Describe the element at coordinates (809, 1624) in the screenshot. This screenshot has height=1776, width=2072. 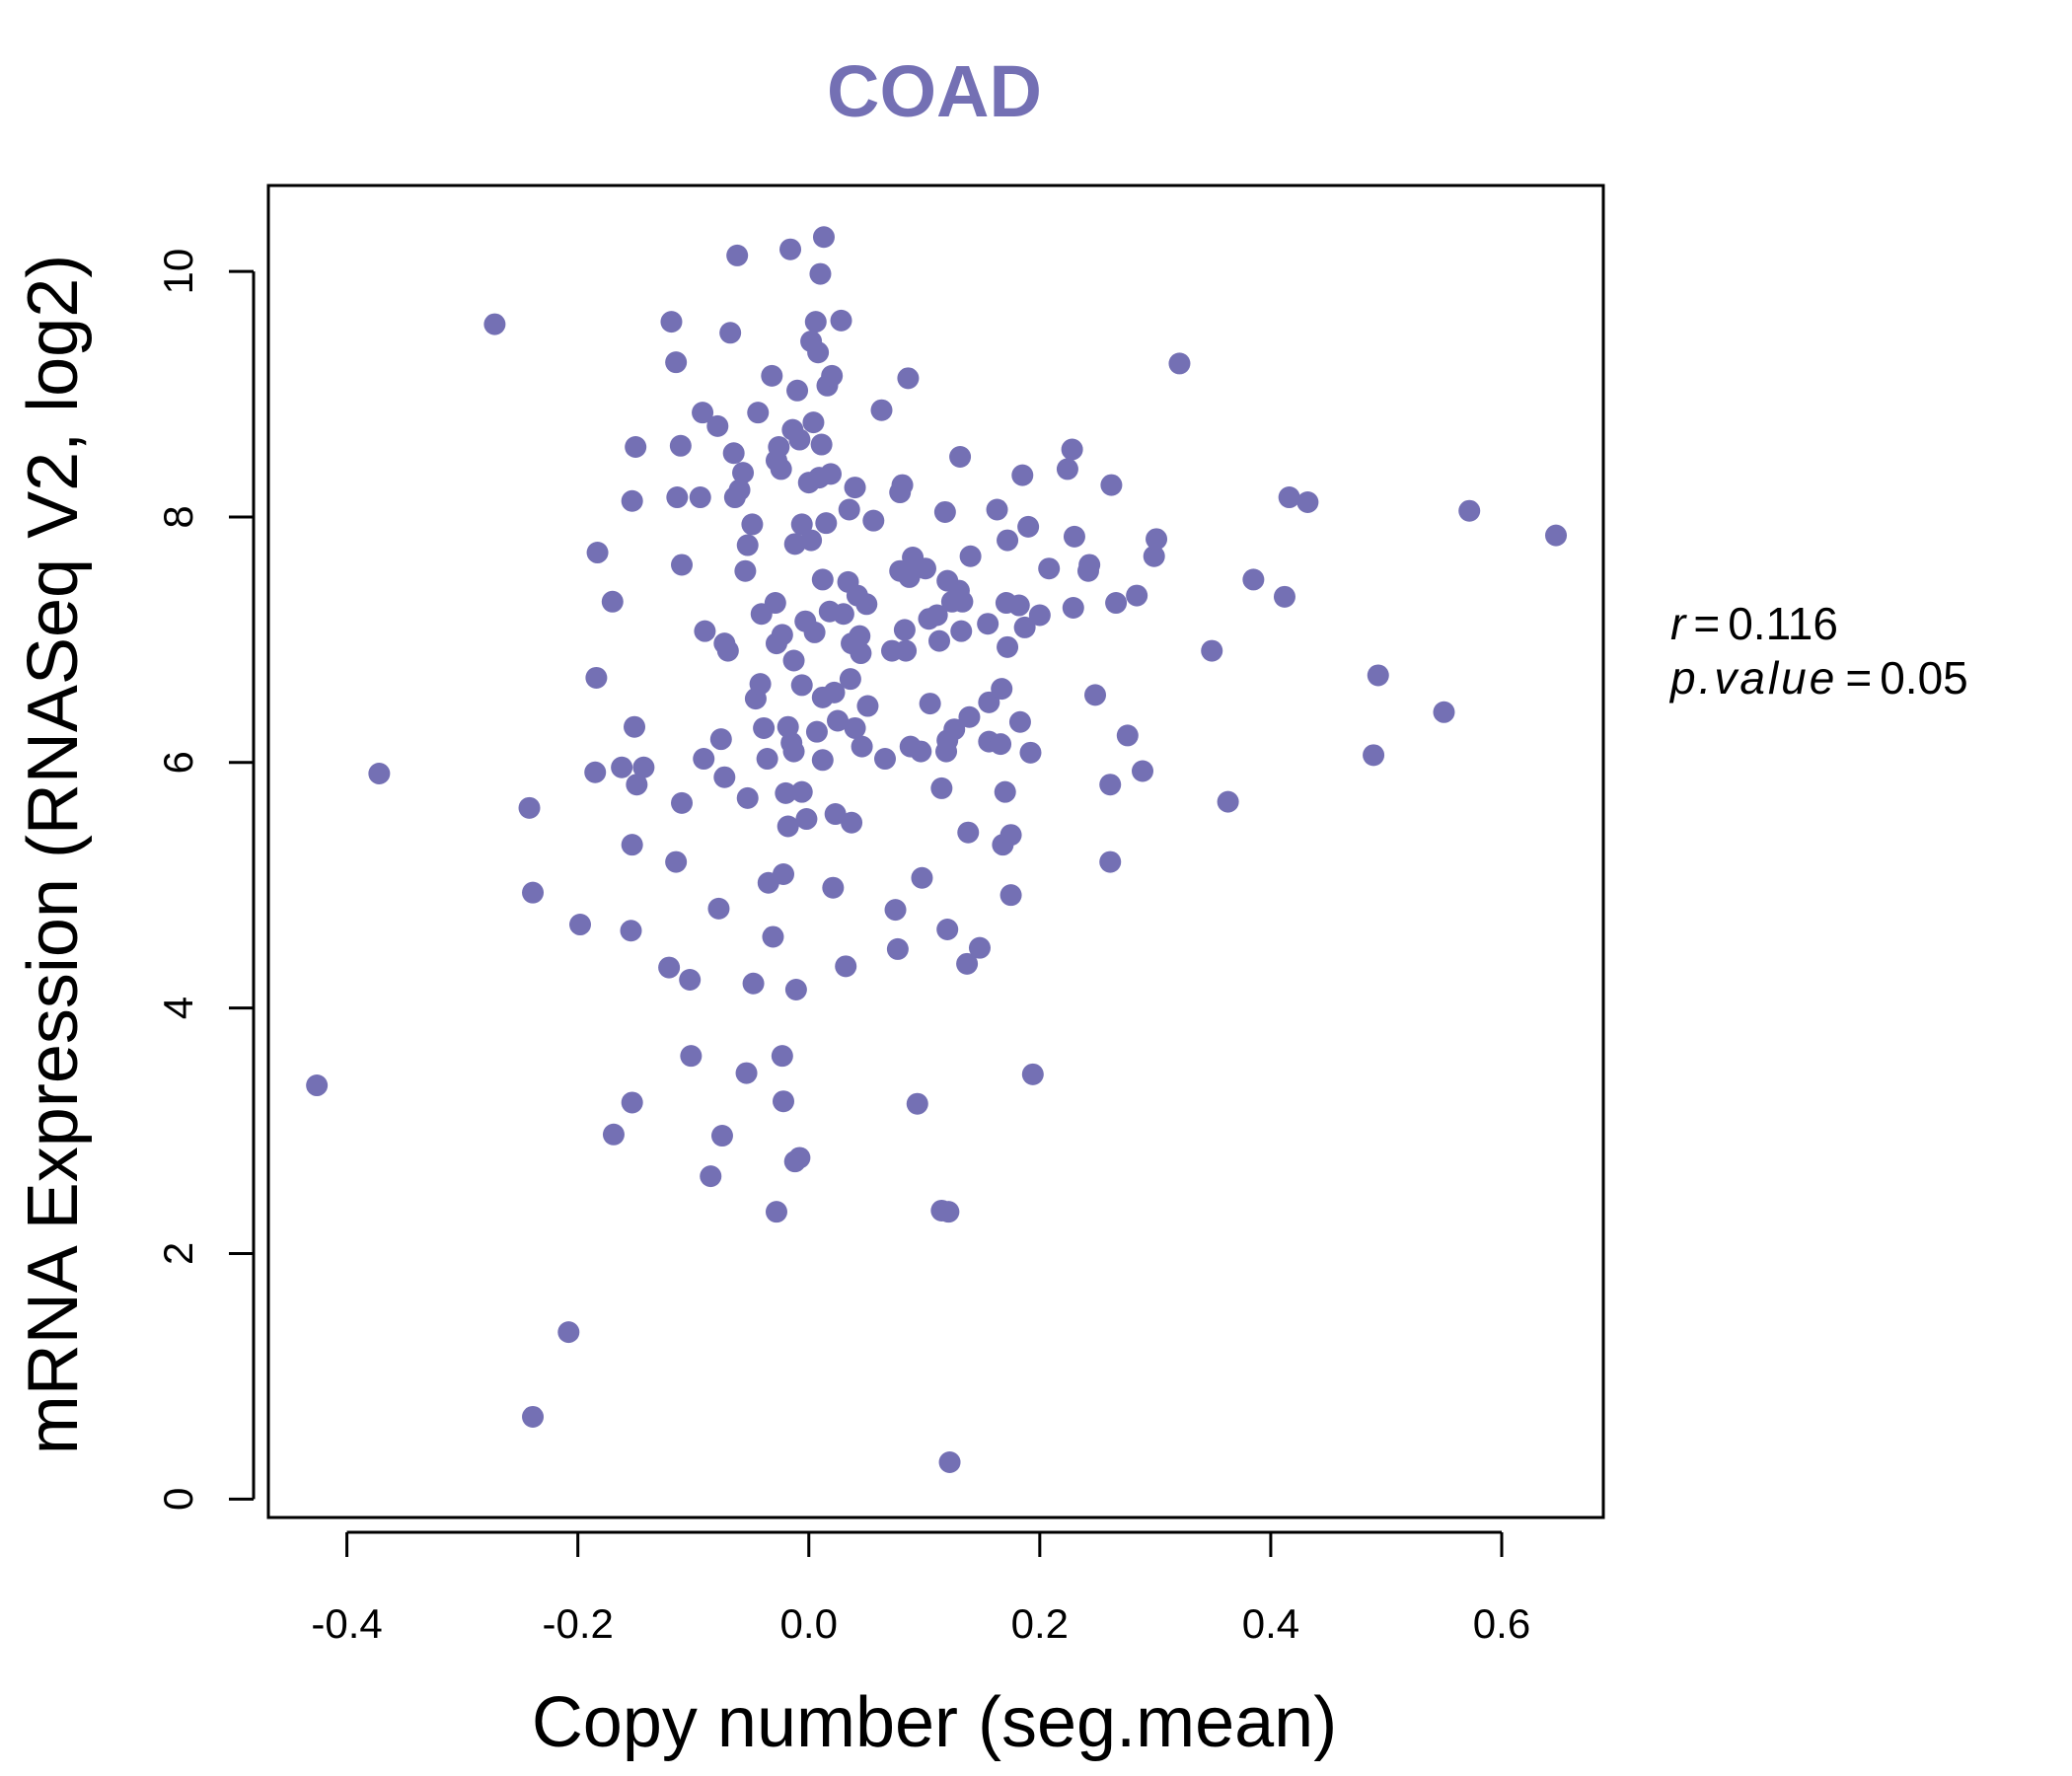
I see `x-tick-label: 0.0` at that location.